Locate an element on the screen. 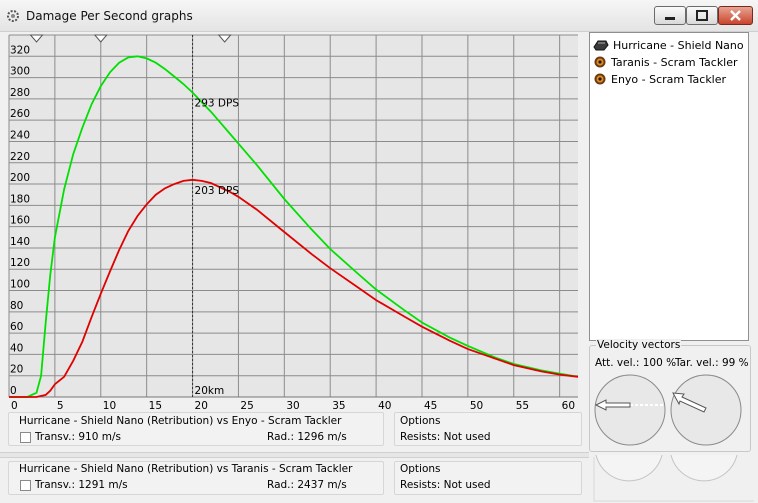  x-tick-label: 45 is located at coordinates (430, 406).